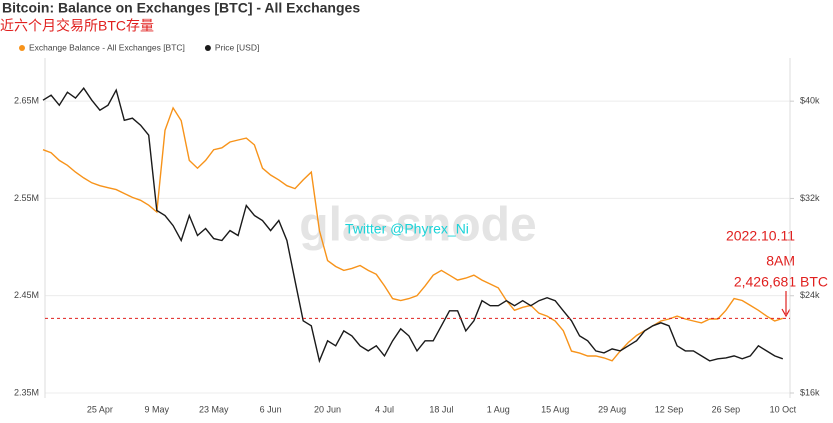 This screenshot has width=833, height=423. What do you see at coordinates (214, 409) in the screenshot?
I see `x-tick-label: 23 May` at bounding box center [214, 409].